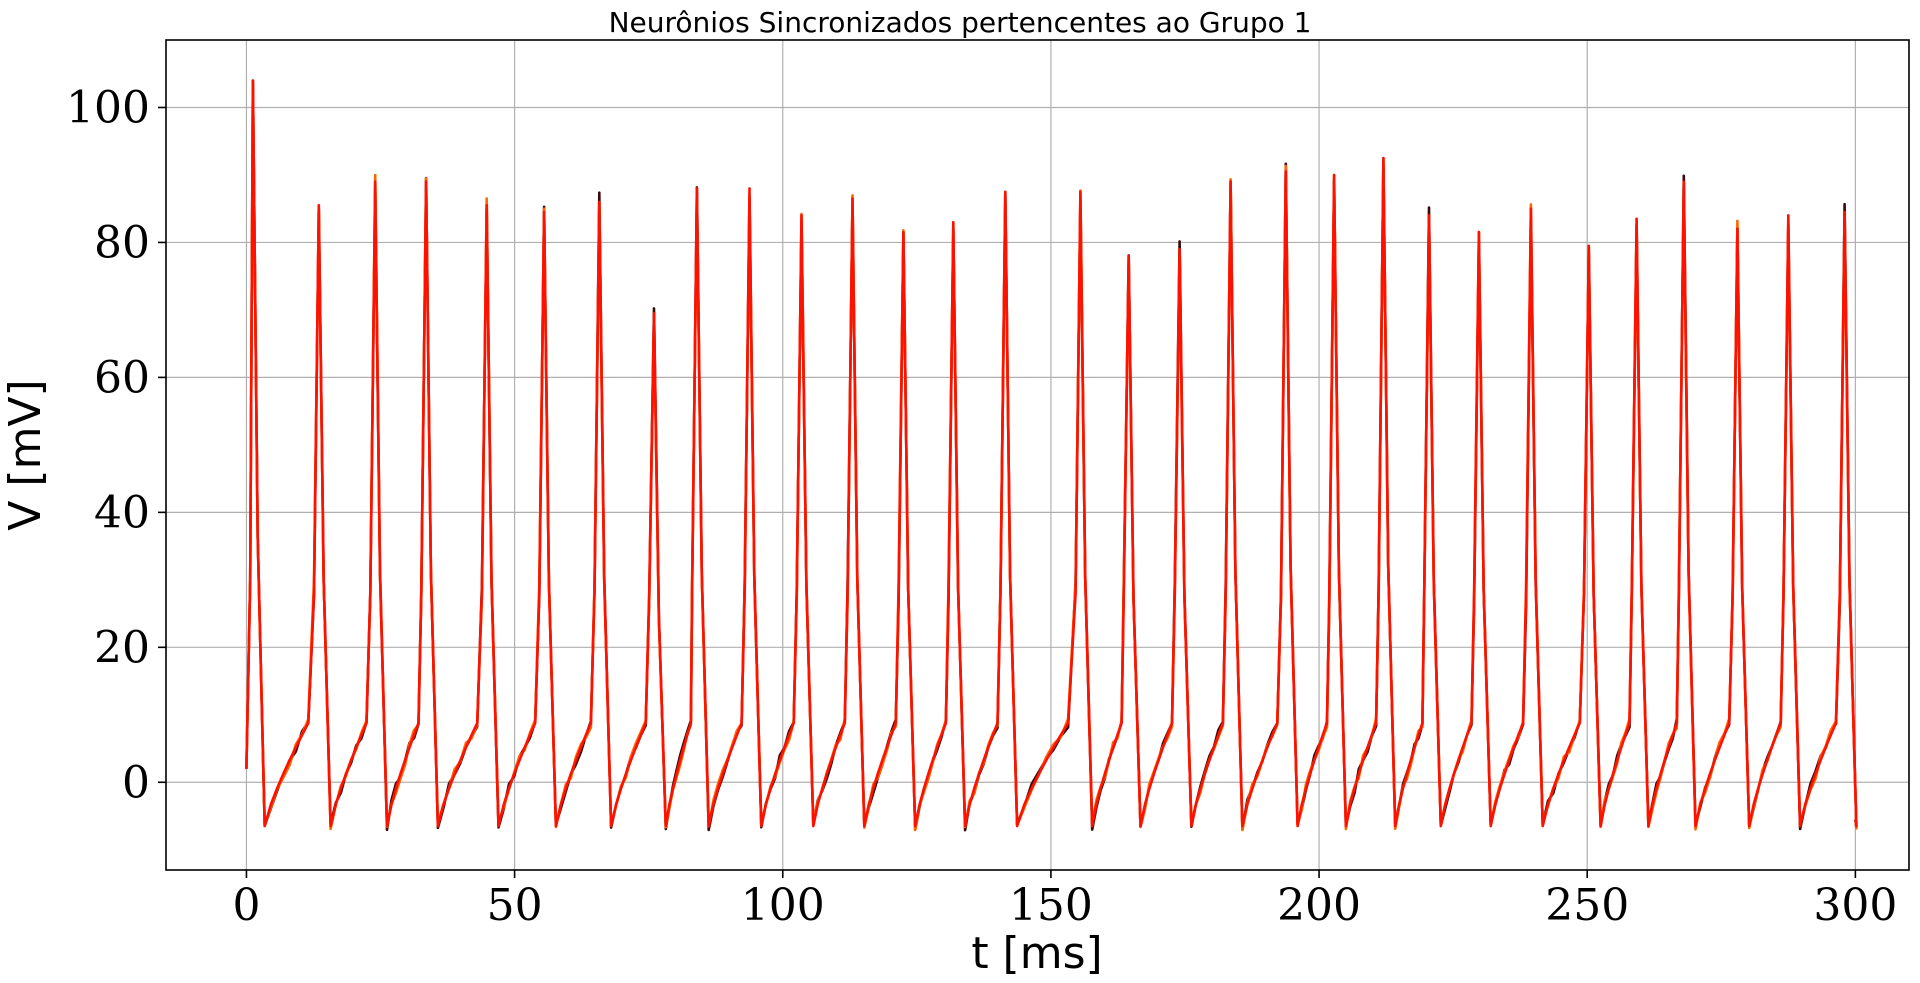  What do you see at coordinates (246, 905) in the screenshot?
I see `x-tick-label: 0` at bounding box center [246, 905].